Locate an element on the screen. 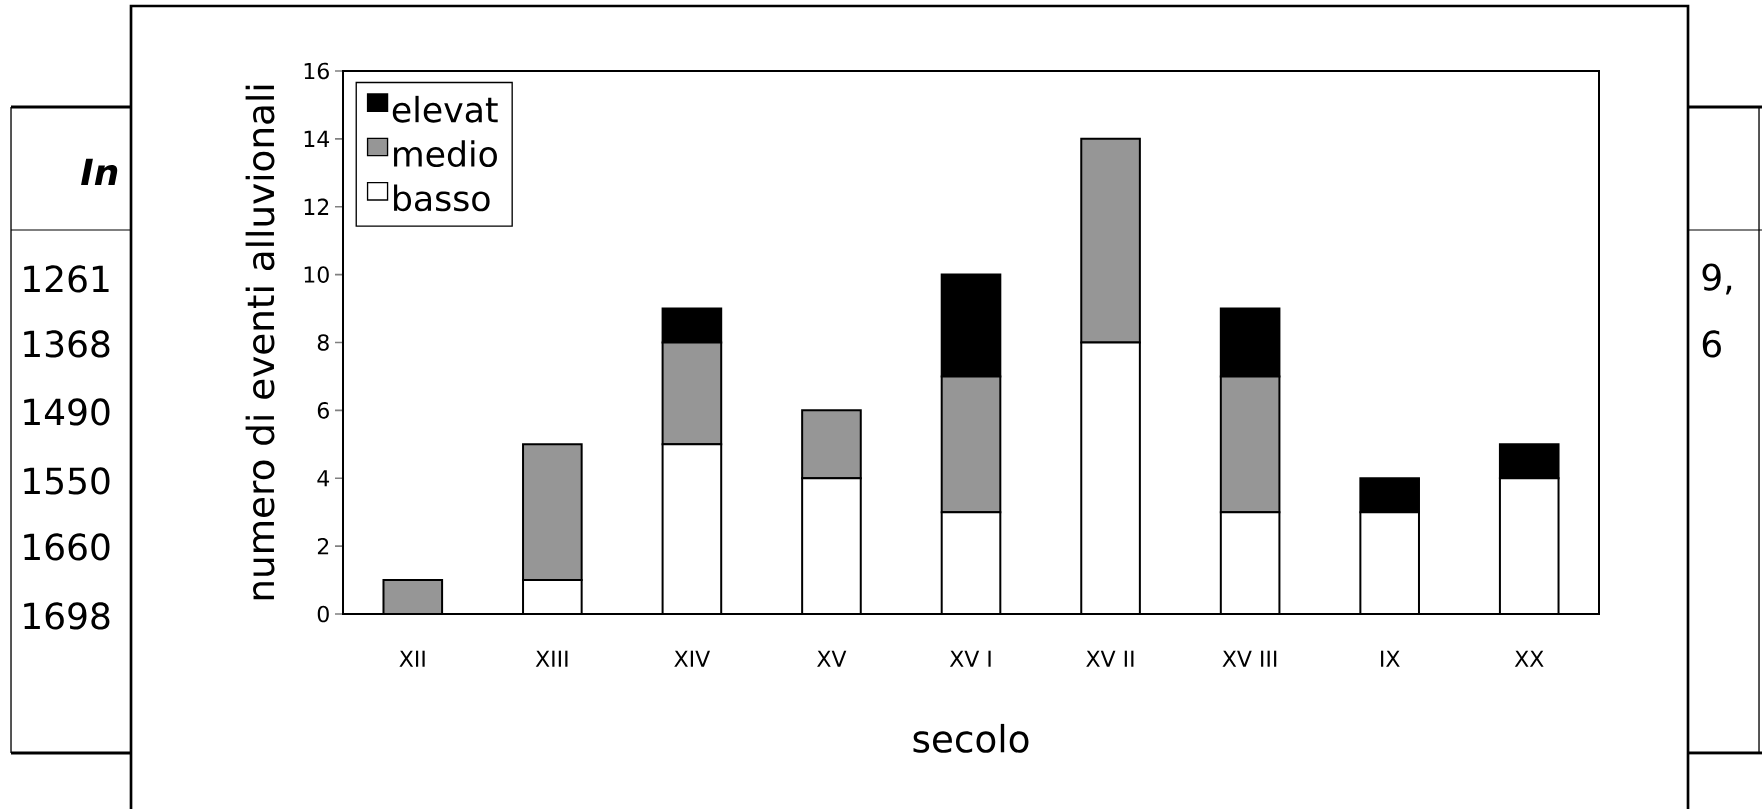 This screenshot has height=809, width=1762. y-tick-label: 0 is located at coordinates (323, 614).